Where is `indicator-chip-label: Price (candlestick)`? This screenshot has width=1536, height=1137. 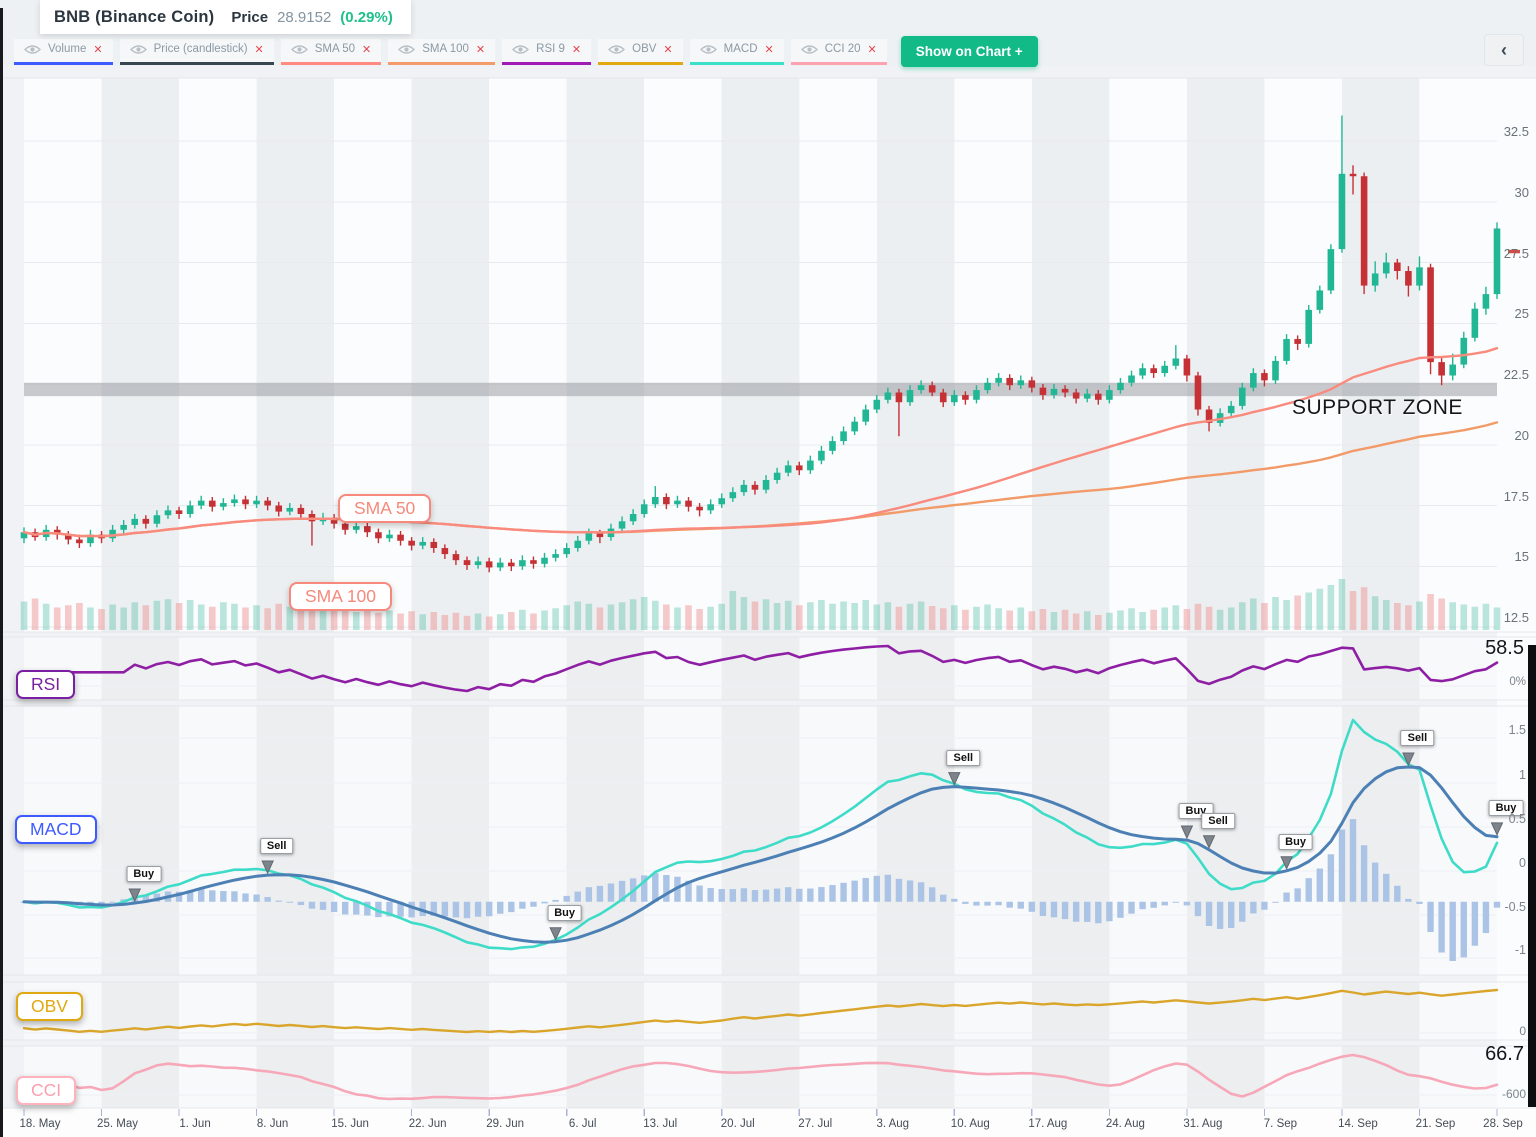
indicator-chip-label: Price (candlestick) is located at coordinates (200, 49).